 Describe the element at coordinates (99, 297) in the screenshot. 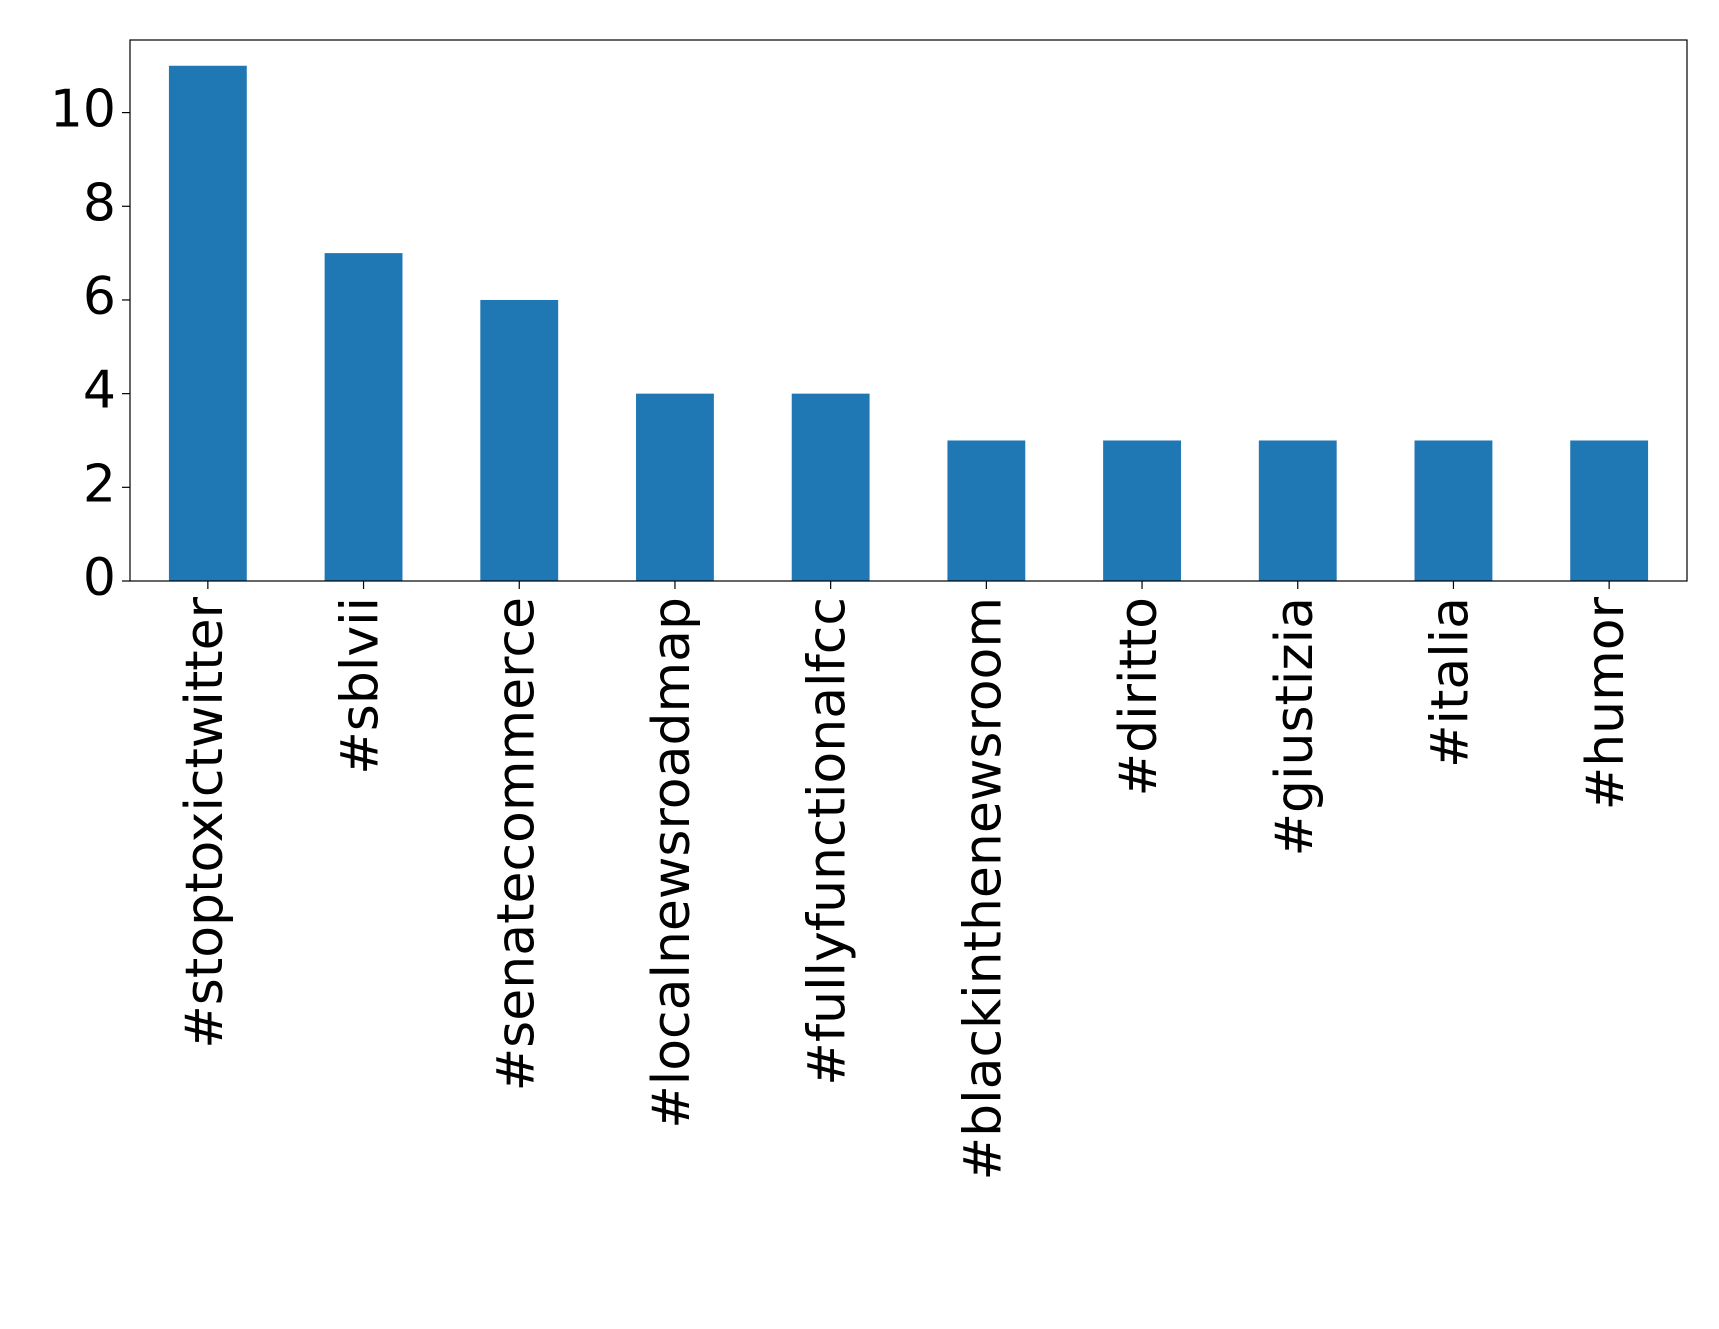

I see `y-tick-label: 6` at that location.